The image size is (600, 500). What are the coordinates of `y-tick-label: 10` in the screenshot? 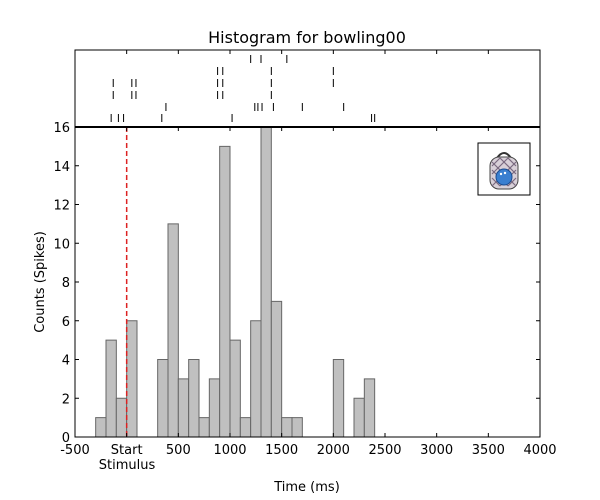 It's located at (61, 244).